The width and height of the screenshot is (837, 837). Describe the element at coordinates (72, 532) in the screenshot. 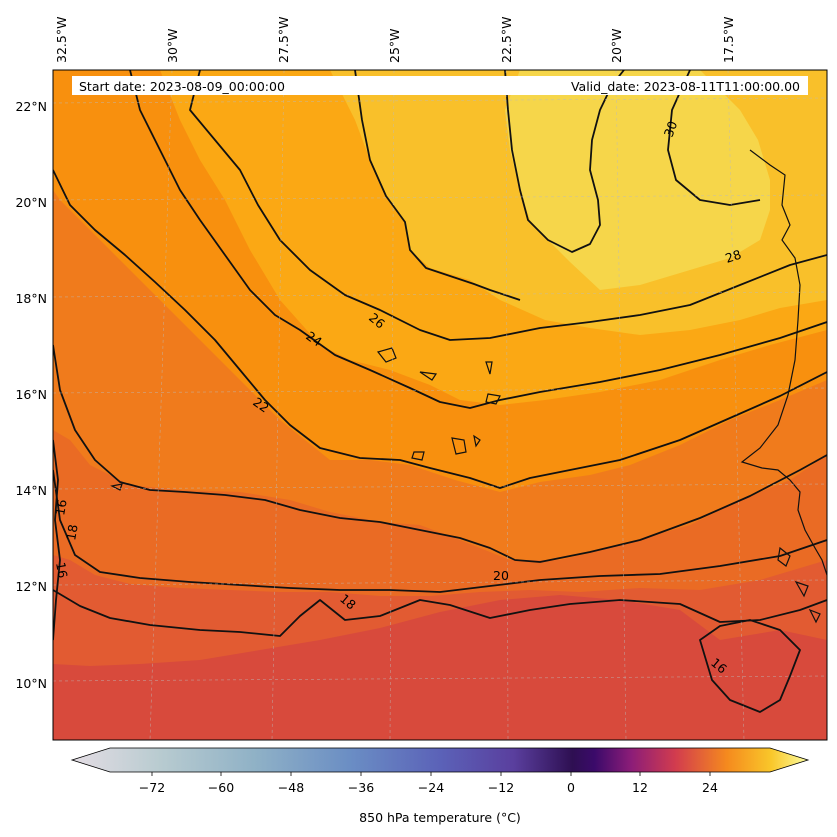

I see `contour-label-18-west: 18` at that location.